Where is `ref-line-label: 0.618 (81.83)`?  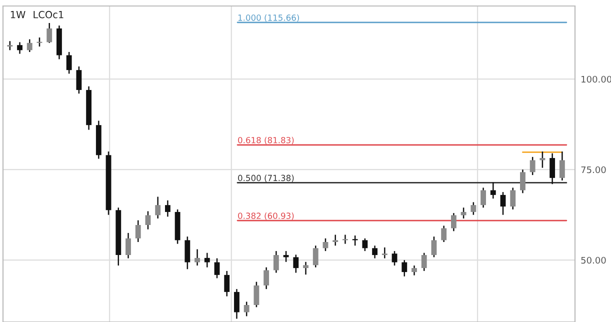 ref-line-label: 0.618 (81.83) is located at coordinates (266, 140).